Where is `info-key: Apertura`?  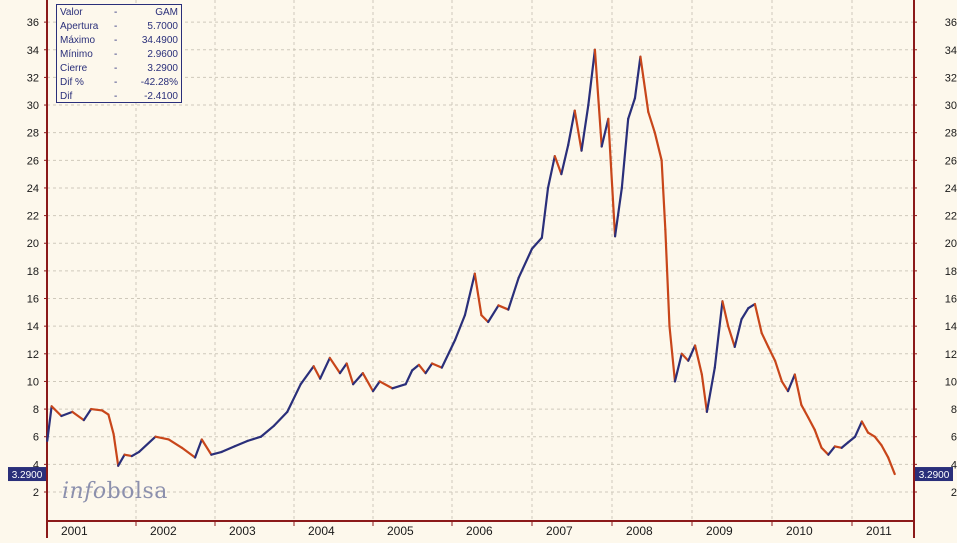 info-key: Apertura is located at coordinates (79, 26).